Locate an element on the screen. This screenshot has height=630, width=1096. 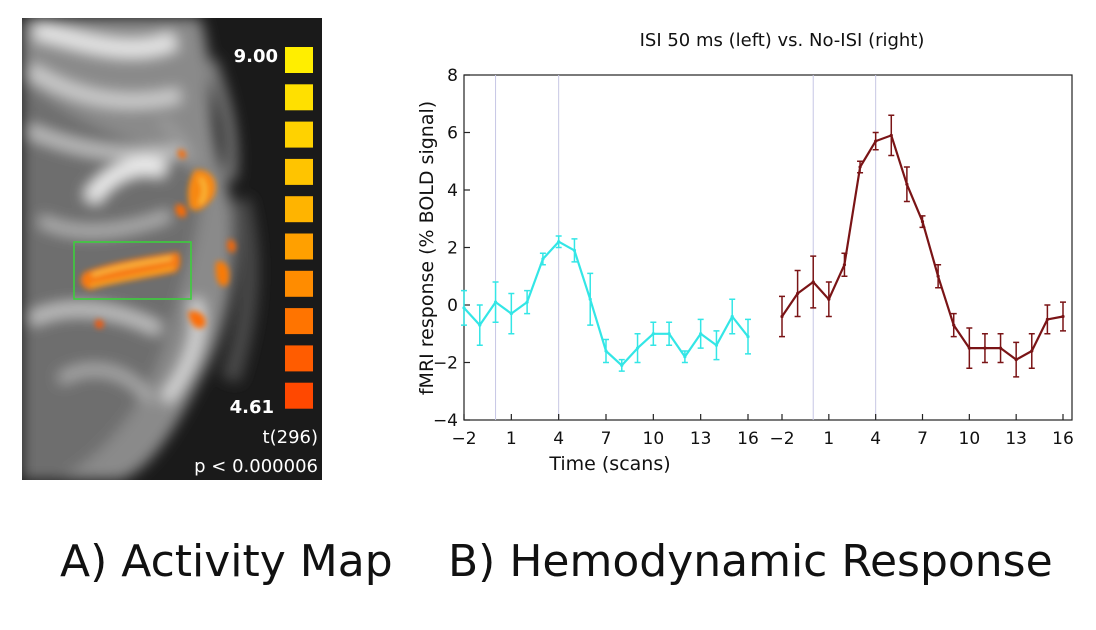
y-tick-label: 6 is located at coordinates (452, 134).